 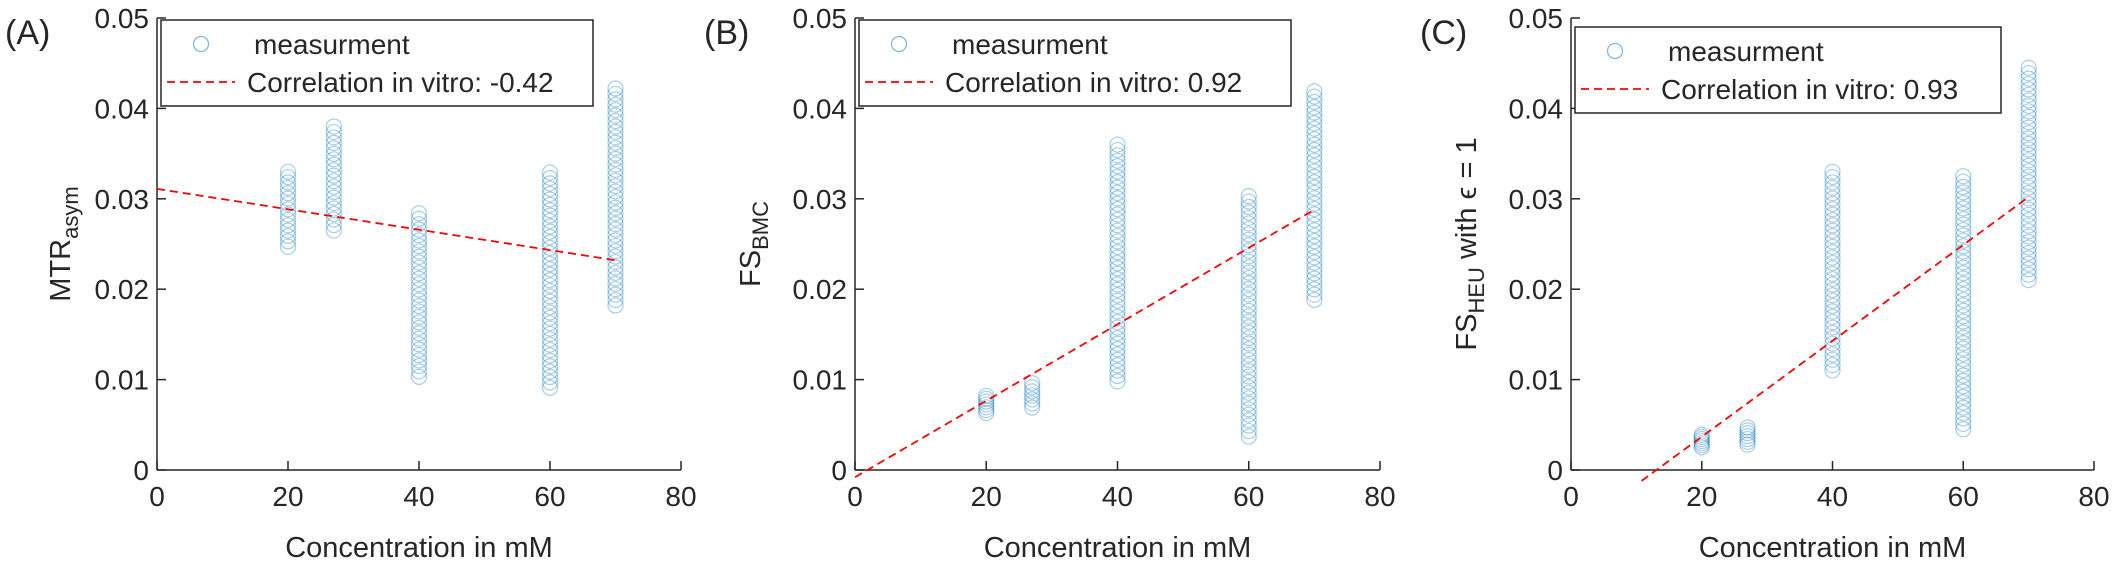 I want to click on y-axis-label: FSBMC, so click(x=754, y=244).